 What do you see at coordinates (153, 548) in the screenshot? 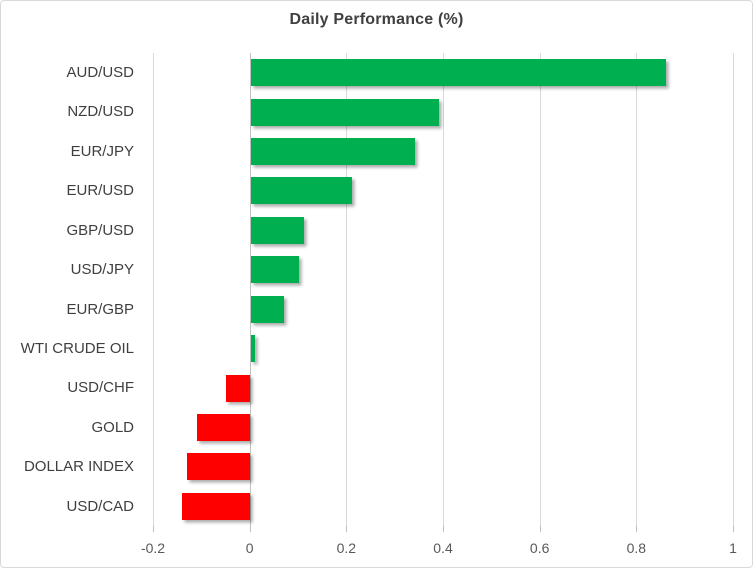
I see `x-tick-label: -0.2` at bounding box center [153, 548].